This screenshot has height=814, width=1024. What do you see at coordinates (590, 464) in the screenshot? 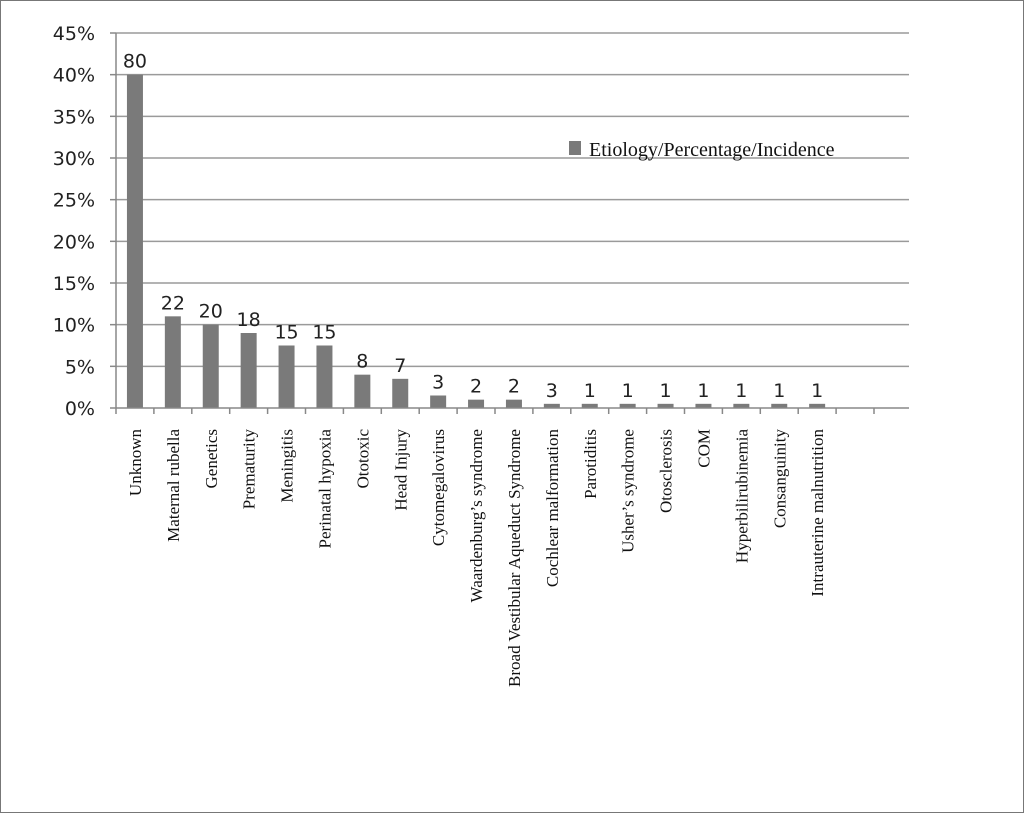
I see `category-label: Parotiditis` at bounding box center [590, 464].